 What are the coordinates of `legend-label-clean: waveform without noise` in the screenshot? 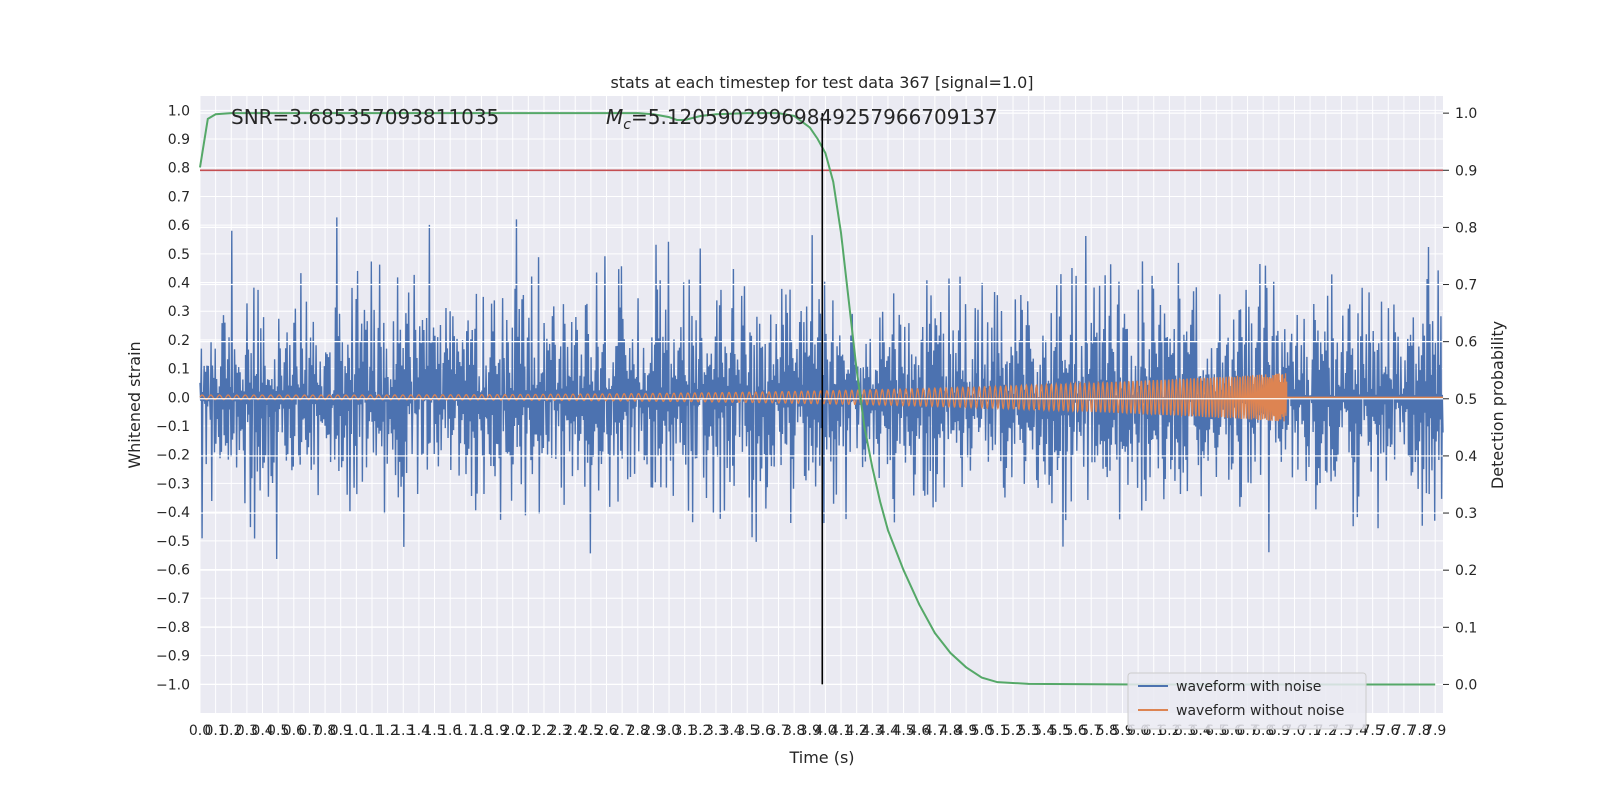 It's located at (1260, 711).